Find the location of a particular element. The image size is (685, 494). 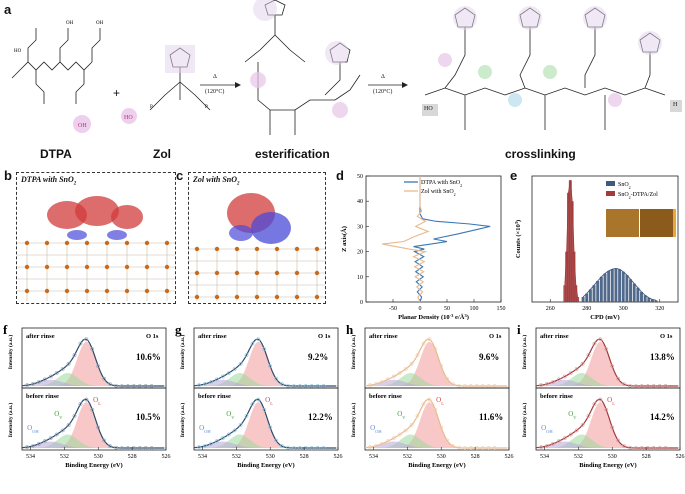

ov-label: OV is located at coordinates (572, 415).